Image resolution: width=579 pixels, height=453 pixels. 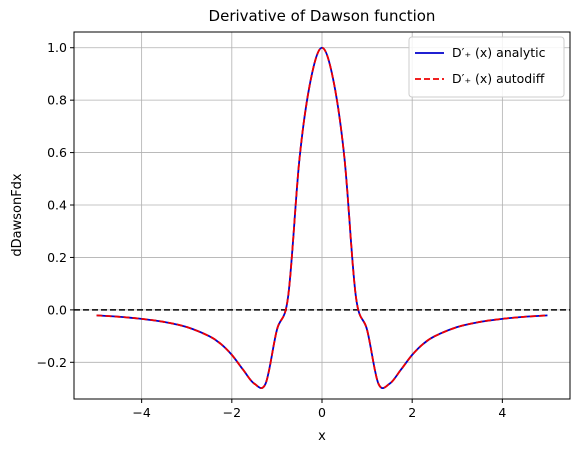 What do you see at coordinates (322, 412) in the screenshot?
I see `x-tick-label: 0` at bounding box center [322, 412].